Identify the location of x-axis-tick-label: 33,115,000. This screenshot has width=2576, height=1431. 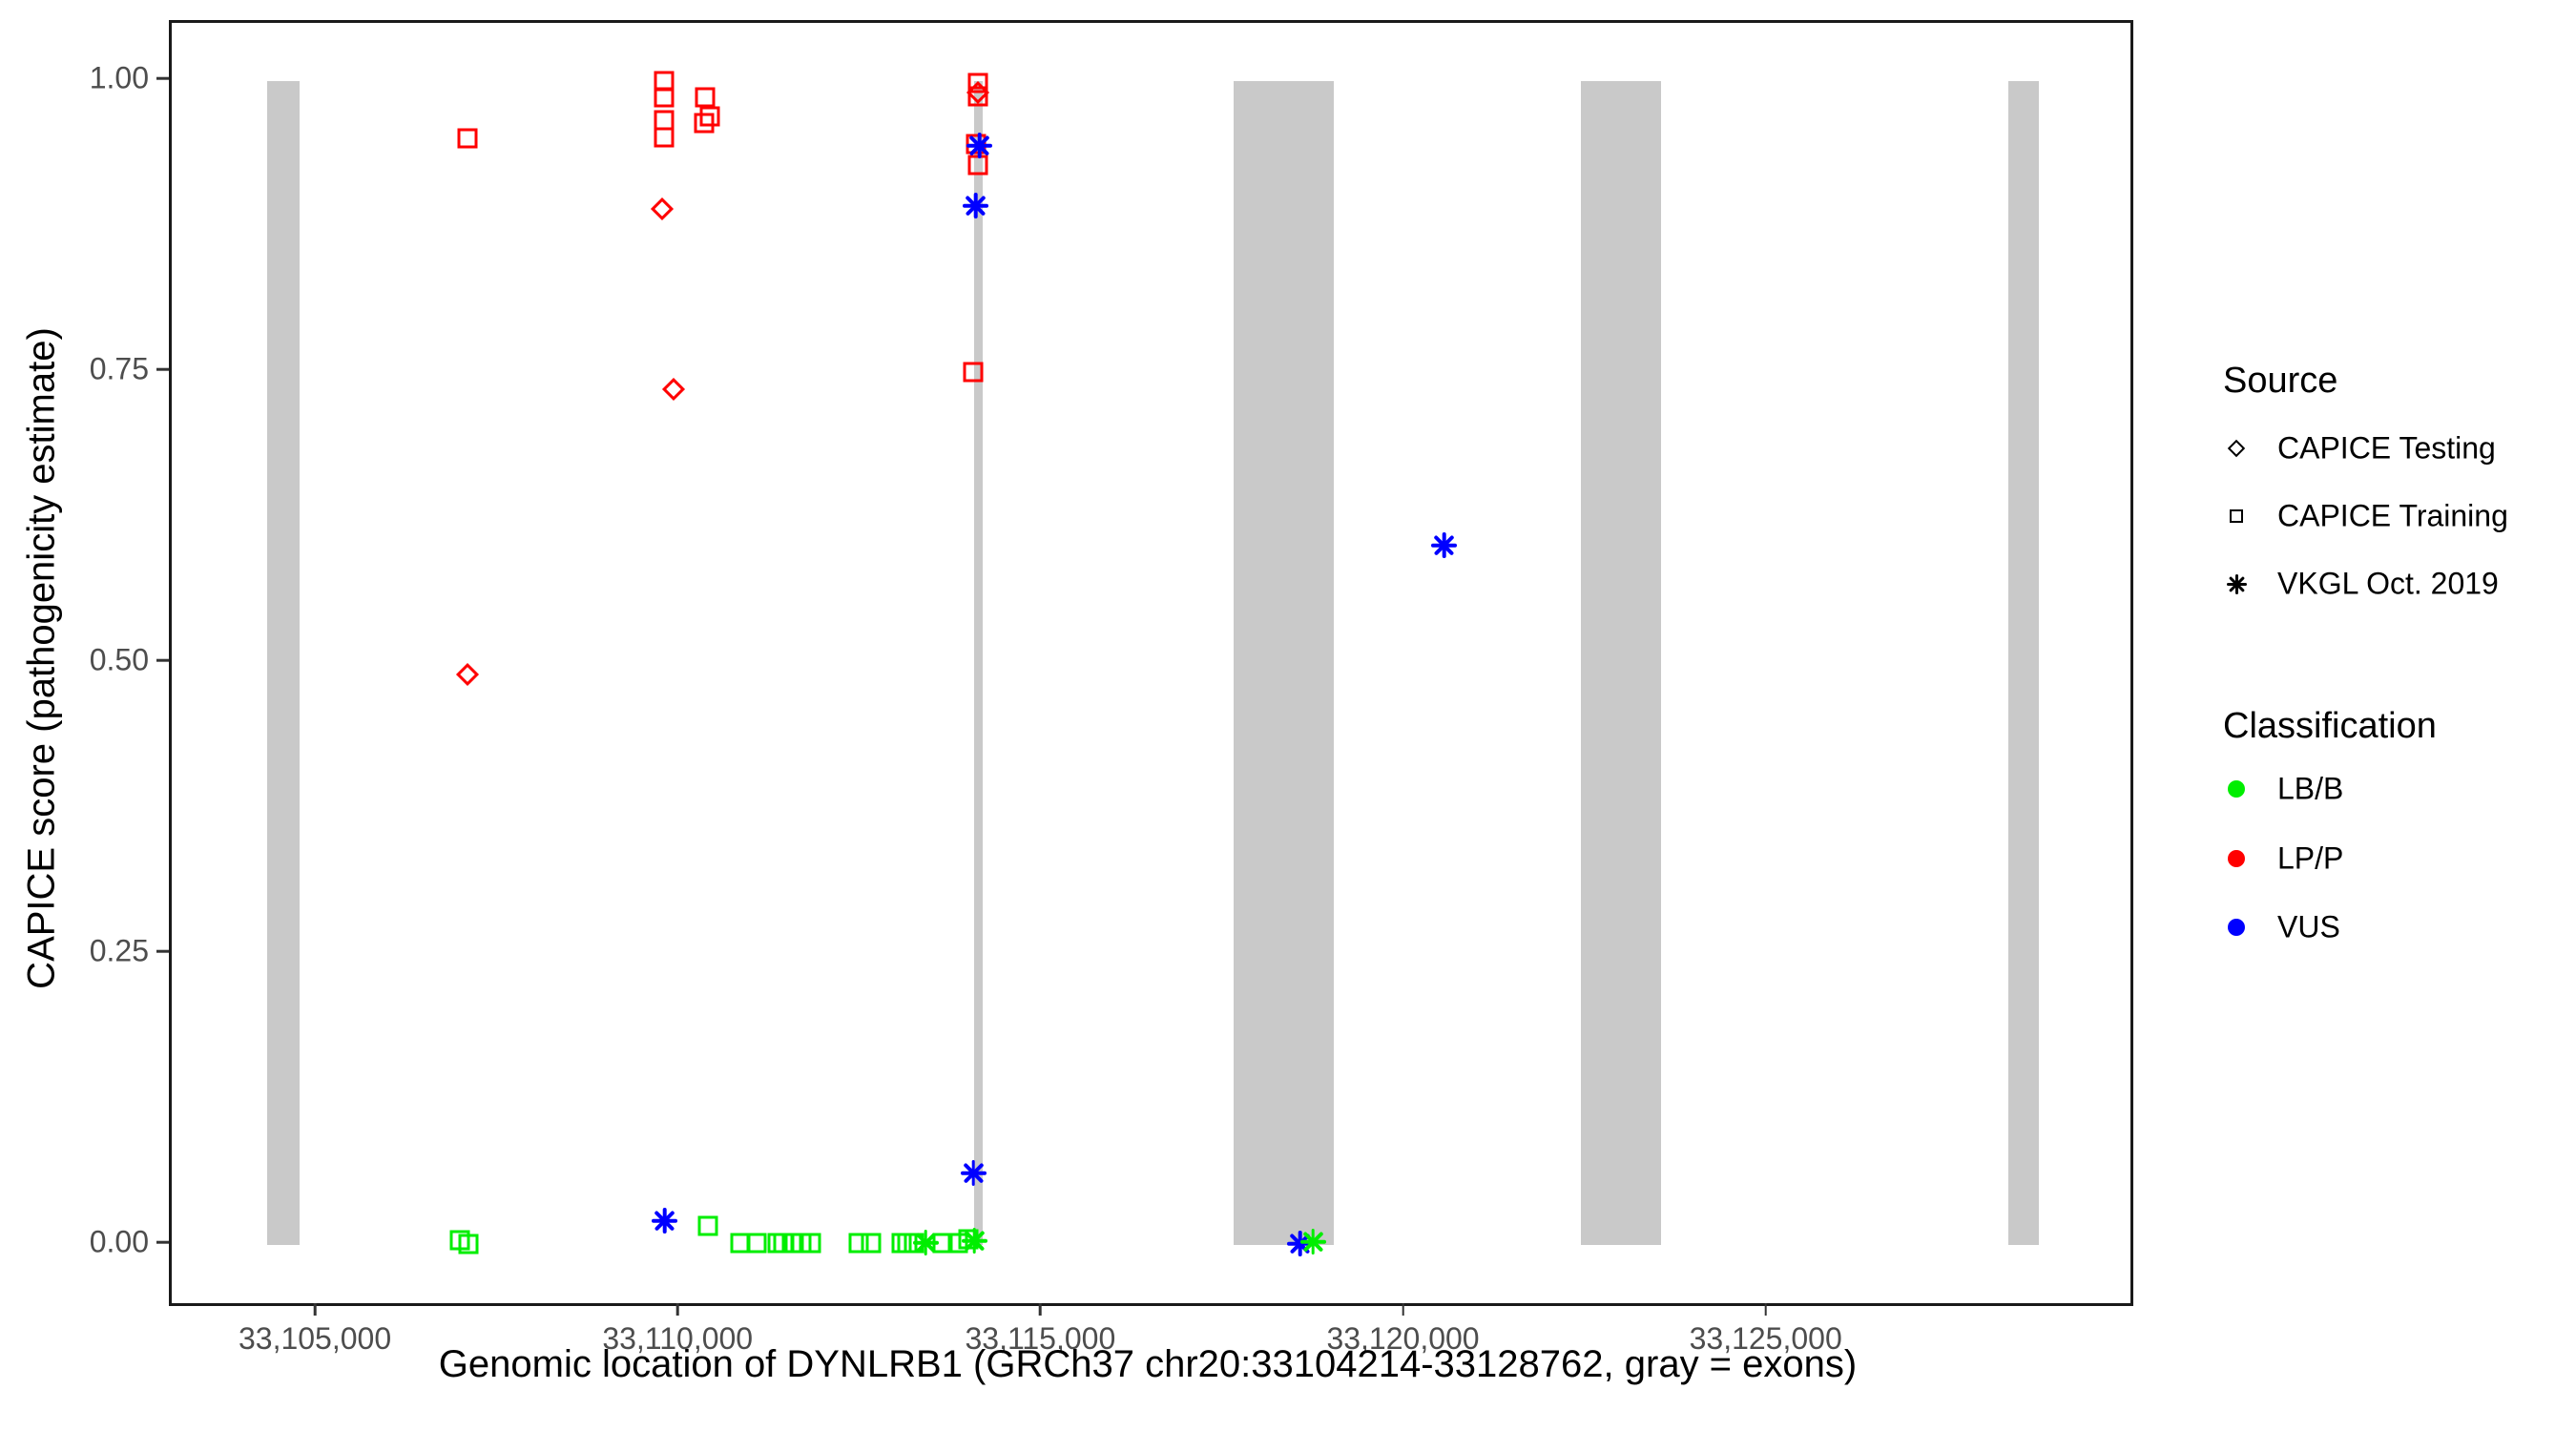
(1040, 1338).